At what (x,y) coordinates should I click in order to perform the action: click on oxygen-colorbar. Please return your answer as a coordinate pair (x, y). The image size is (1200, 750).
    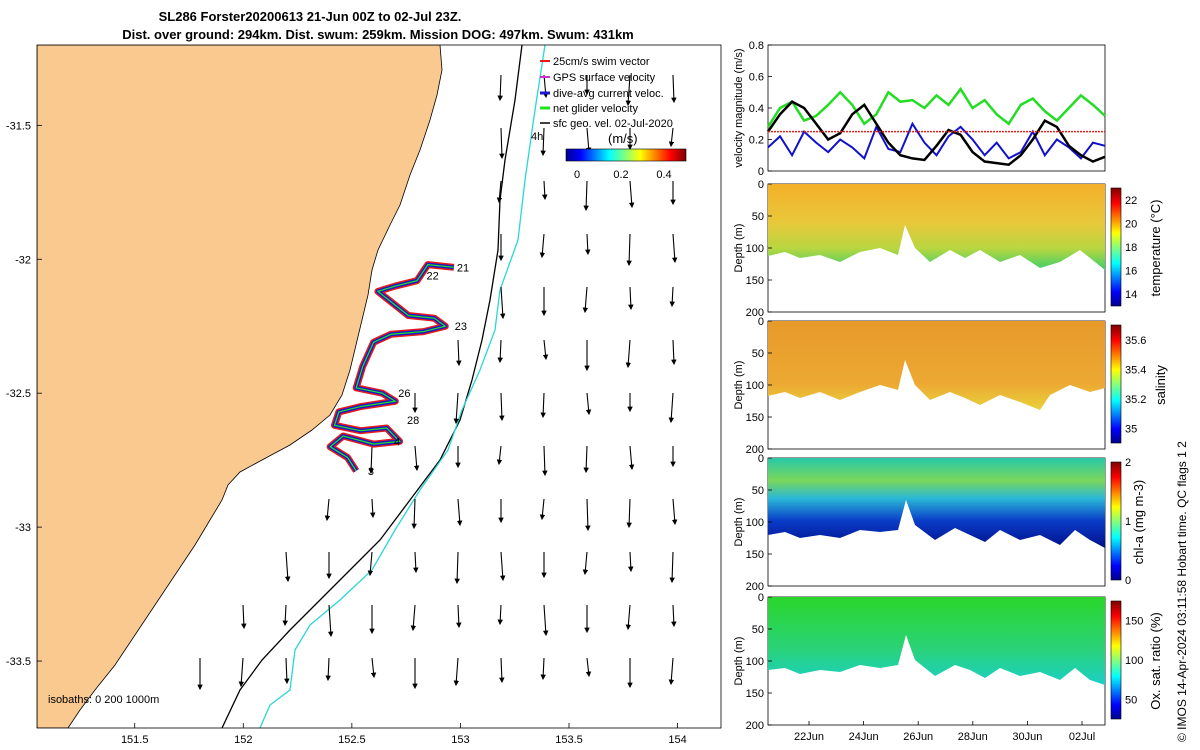
    Looking at the image, I should click on (1116, 660).